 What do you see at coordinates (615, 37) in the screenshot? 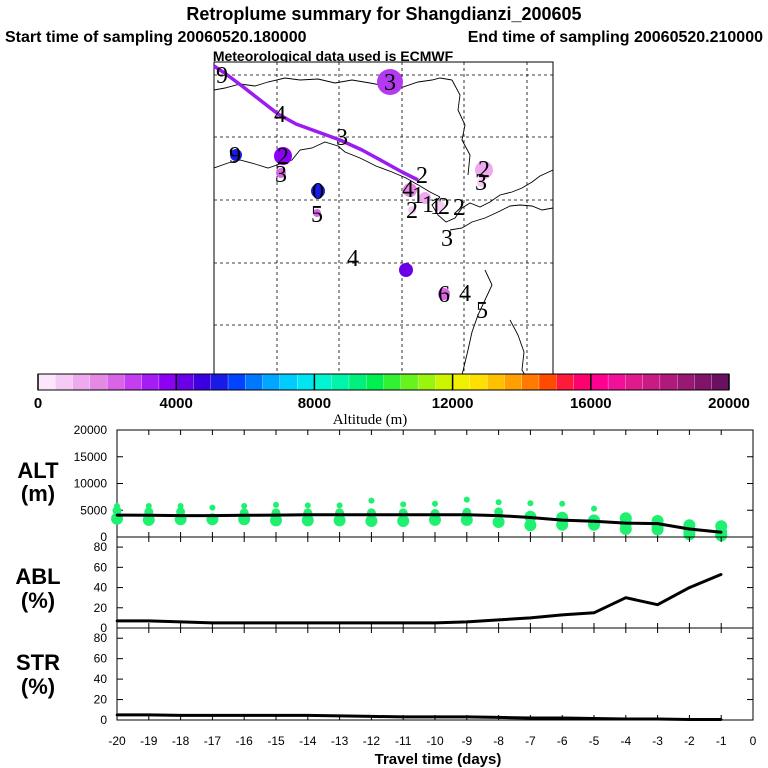
I see `end-time-label: End time of sampling 20060520.210000` at bounding box center [615, 37].